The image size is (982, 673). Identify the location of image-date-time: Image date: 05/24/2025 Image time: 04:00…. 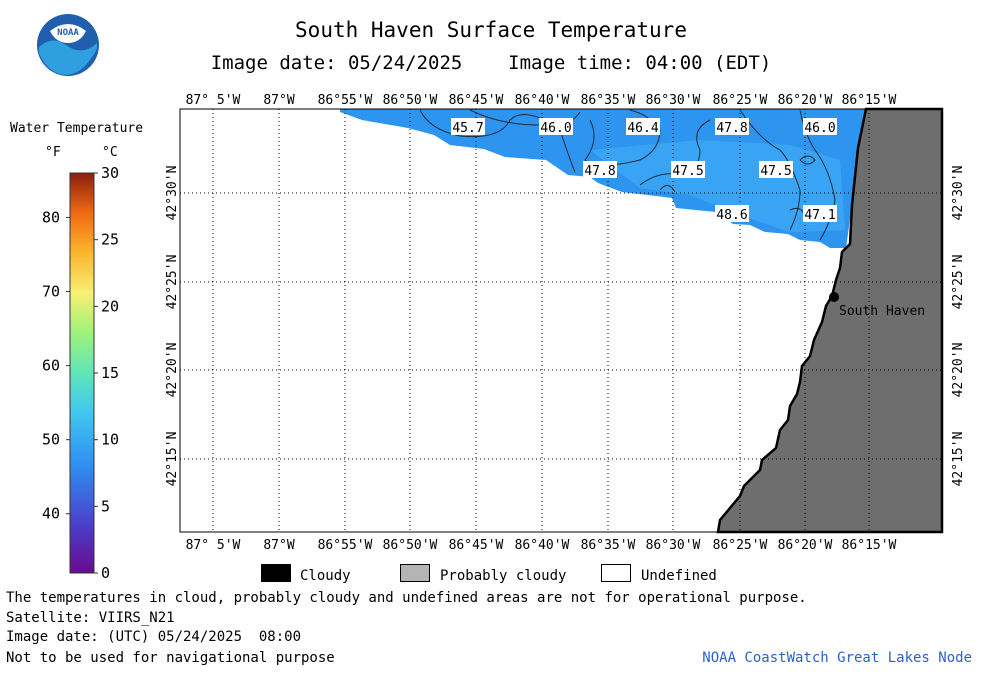
(491, 63).